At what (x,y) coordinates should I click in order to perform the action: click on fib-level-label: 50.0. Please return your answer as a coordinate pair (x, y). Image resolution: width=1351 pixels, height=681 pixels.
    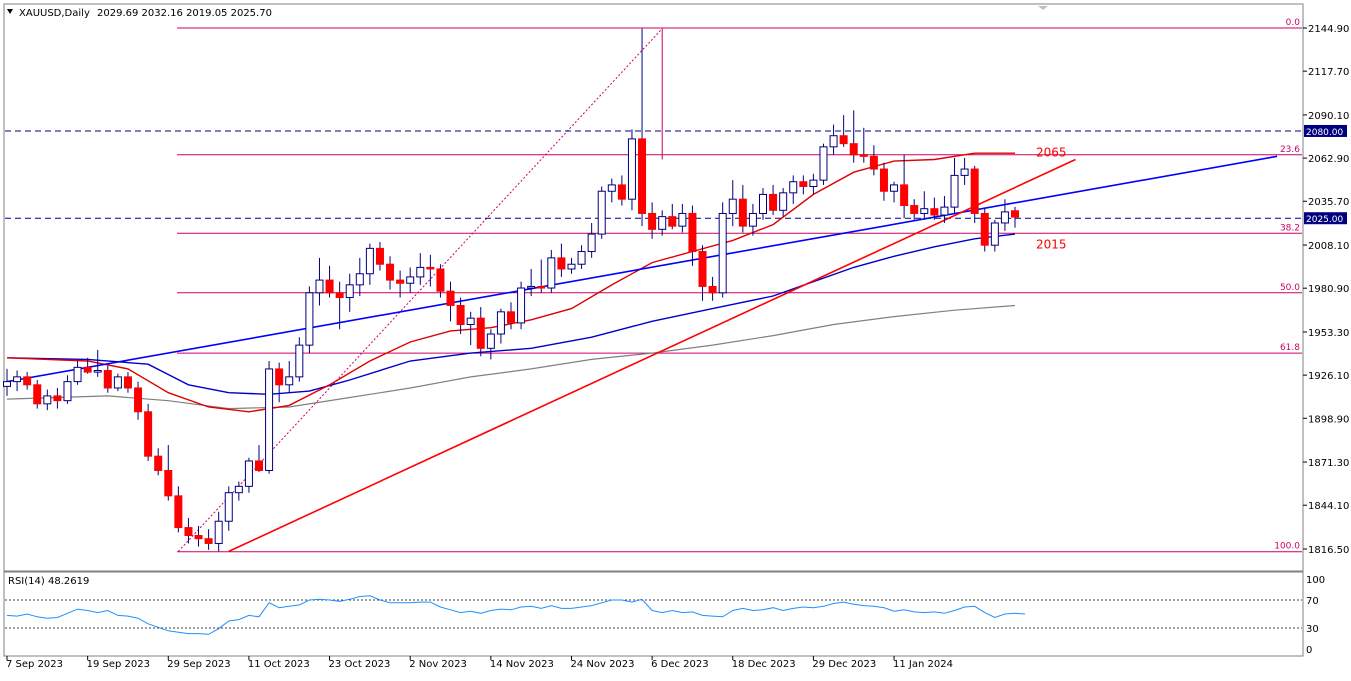
    Looking at the image, I should click on (1290, 288).